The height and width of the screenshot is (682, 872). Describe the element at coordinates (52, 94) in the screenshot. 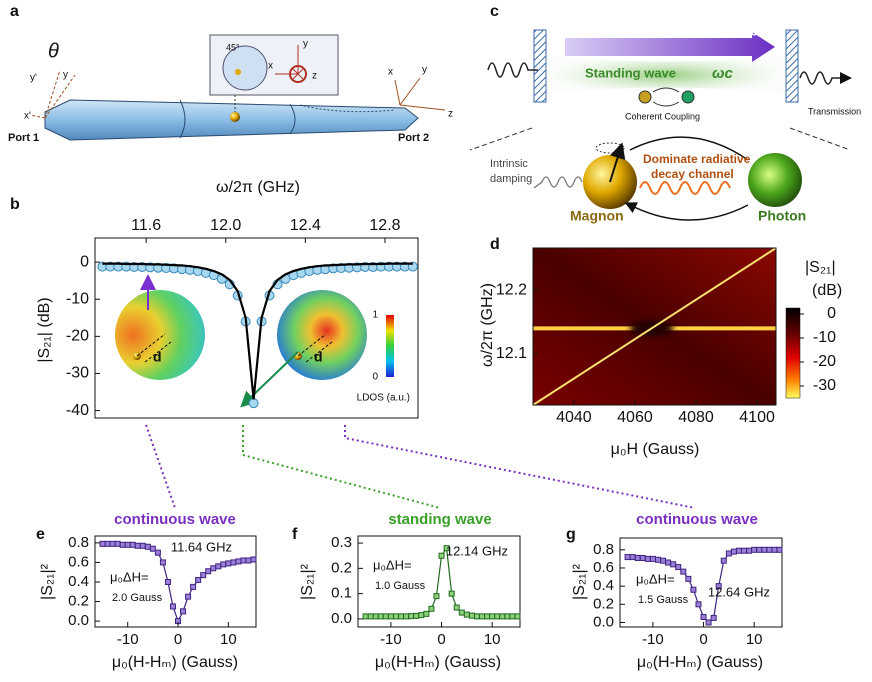

I see `port1-axes` at that location.